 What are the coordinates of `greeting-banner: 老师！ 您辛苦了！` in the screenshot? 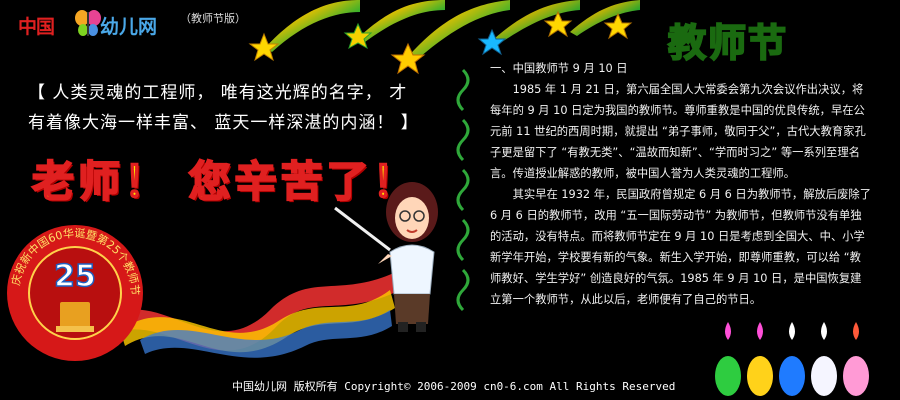 It's located at (225, 181).